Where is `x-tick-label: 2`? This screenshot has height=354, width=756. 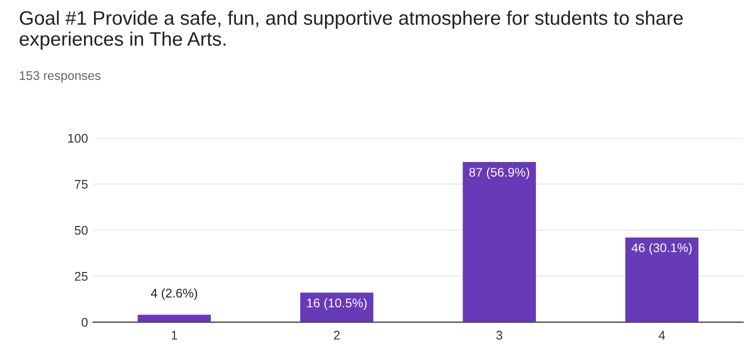
x-tick-label: 2 is located at coordinates (337, 335).